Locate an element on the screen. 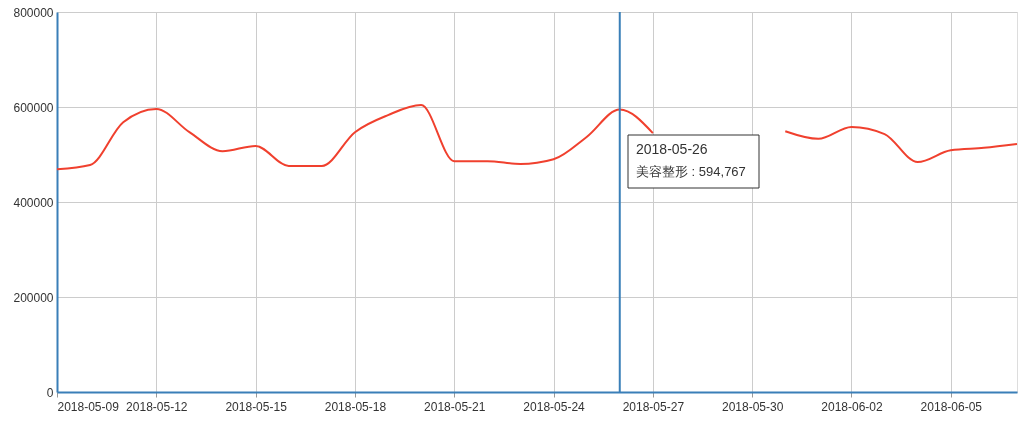 The width and height of the screenshot is (1036, 422). x-tick-label: 2018-05-27 is located at coordinates (653, 406).